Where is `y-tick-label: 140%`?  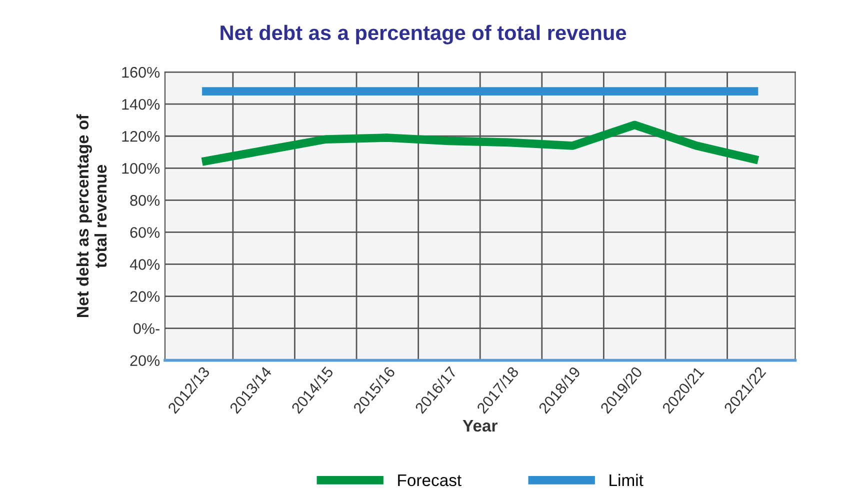
y-tick-label: 140% is located at coordinates (141, 104).